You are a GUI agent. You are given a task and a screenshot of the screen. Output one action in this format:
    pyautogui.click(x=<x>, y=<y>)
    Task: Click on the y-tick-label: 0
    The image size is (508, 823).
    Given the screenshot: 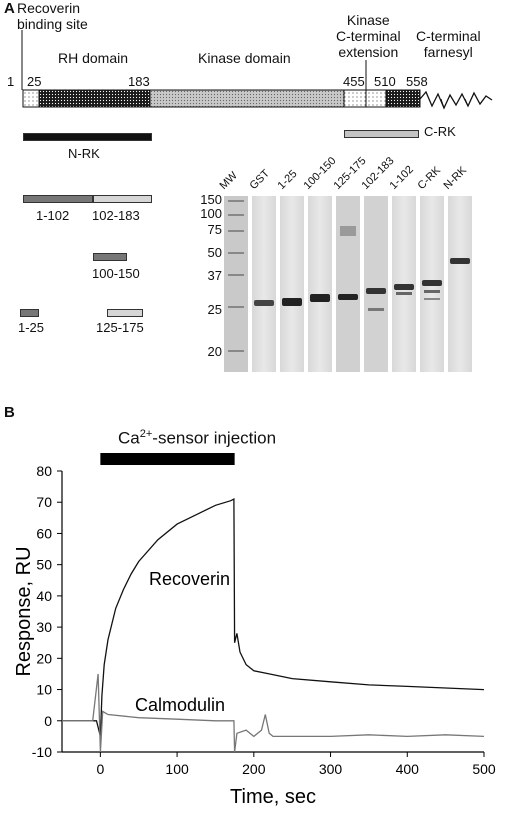 What is the action you would take?
    pyautogui.click(x=48, y=721)
    